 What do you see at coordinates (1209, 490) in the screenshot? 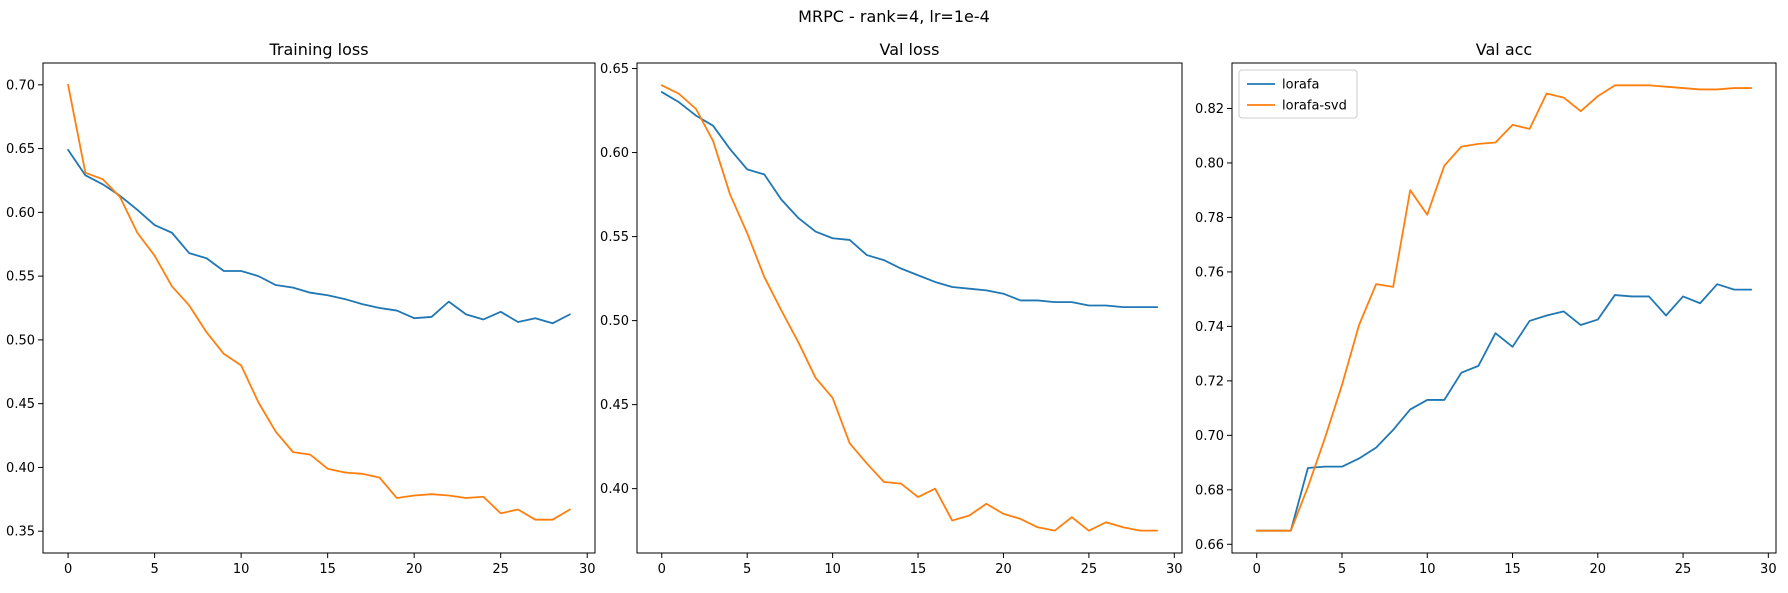
I see `y-tick-label: 0.68` at bounding box center [1209, 490].